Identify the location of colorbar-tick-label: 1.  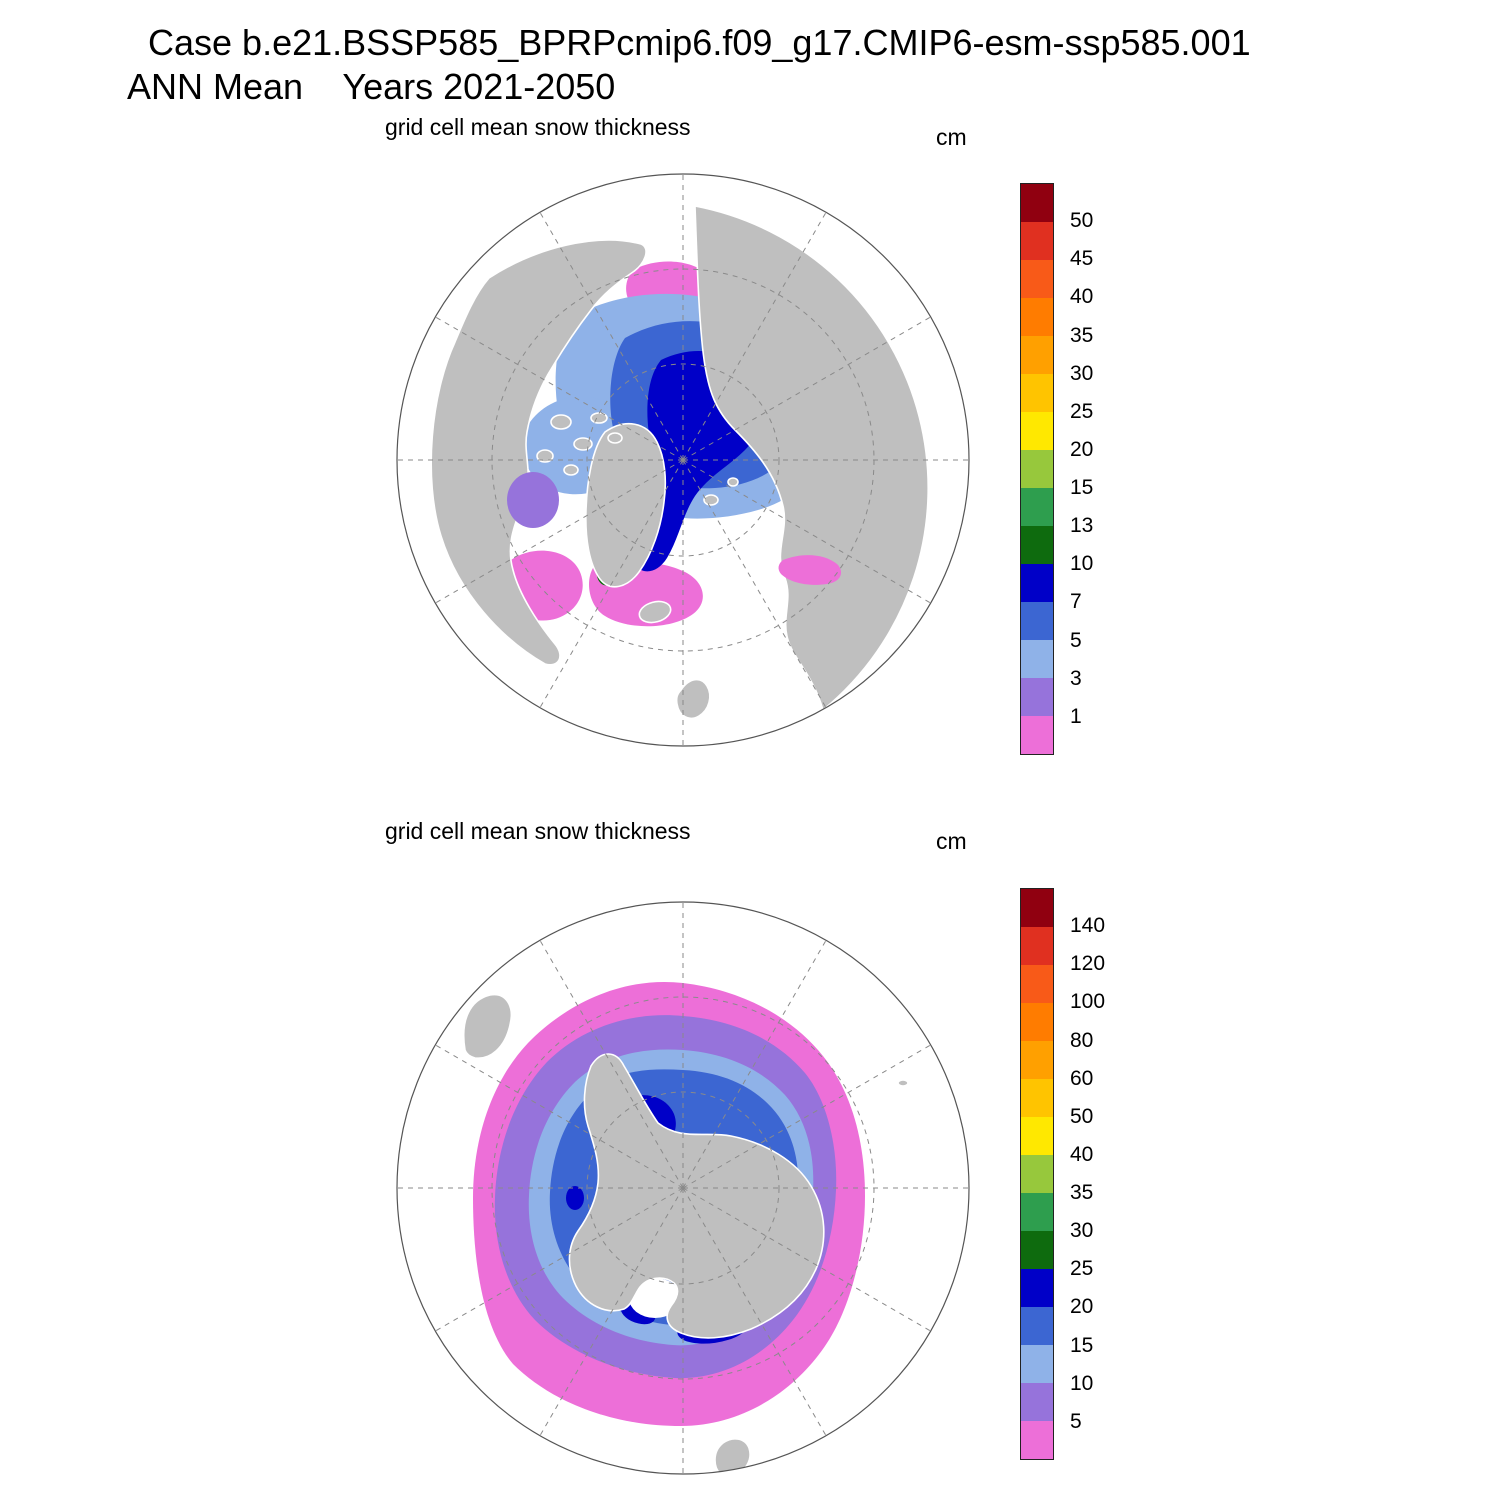
(1076, 716).